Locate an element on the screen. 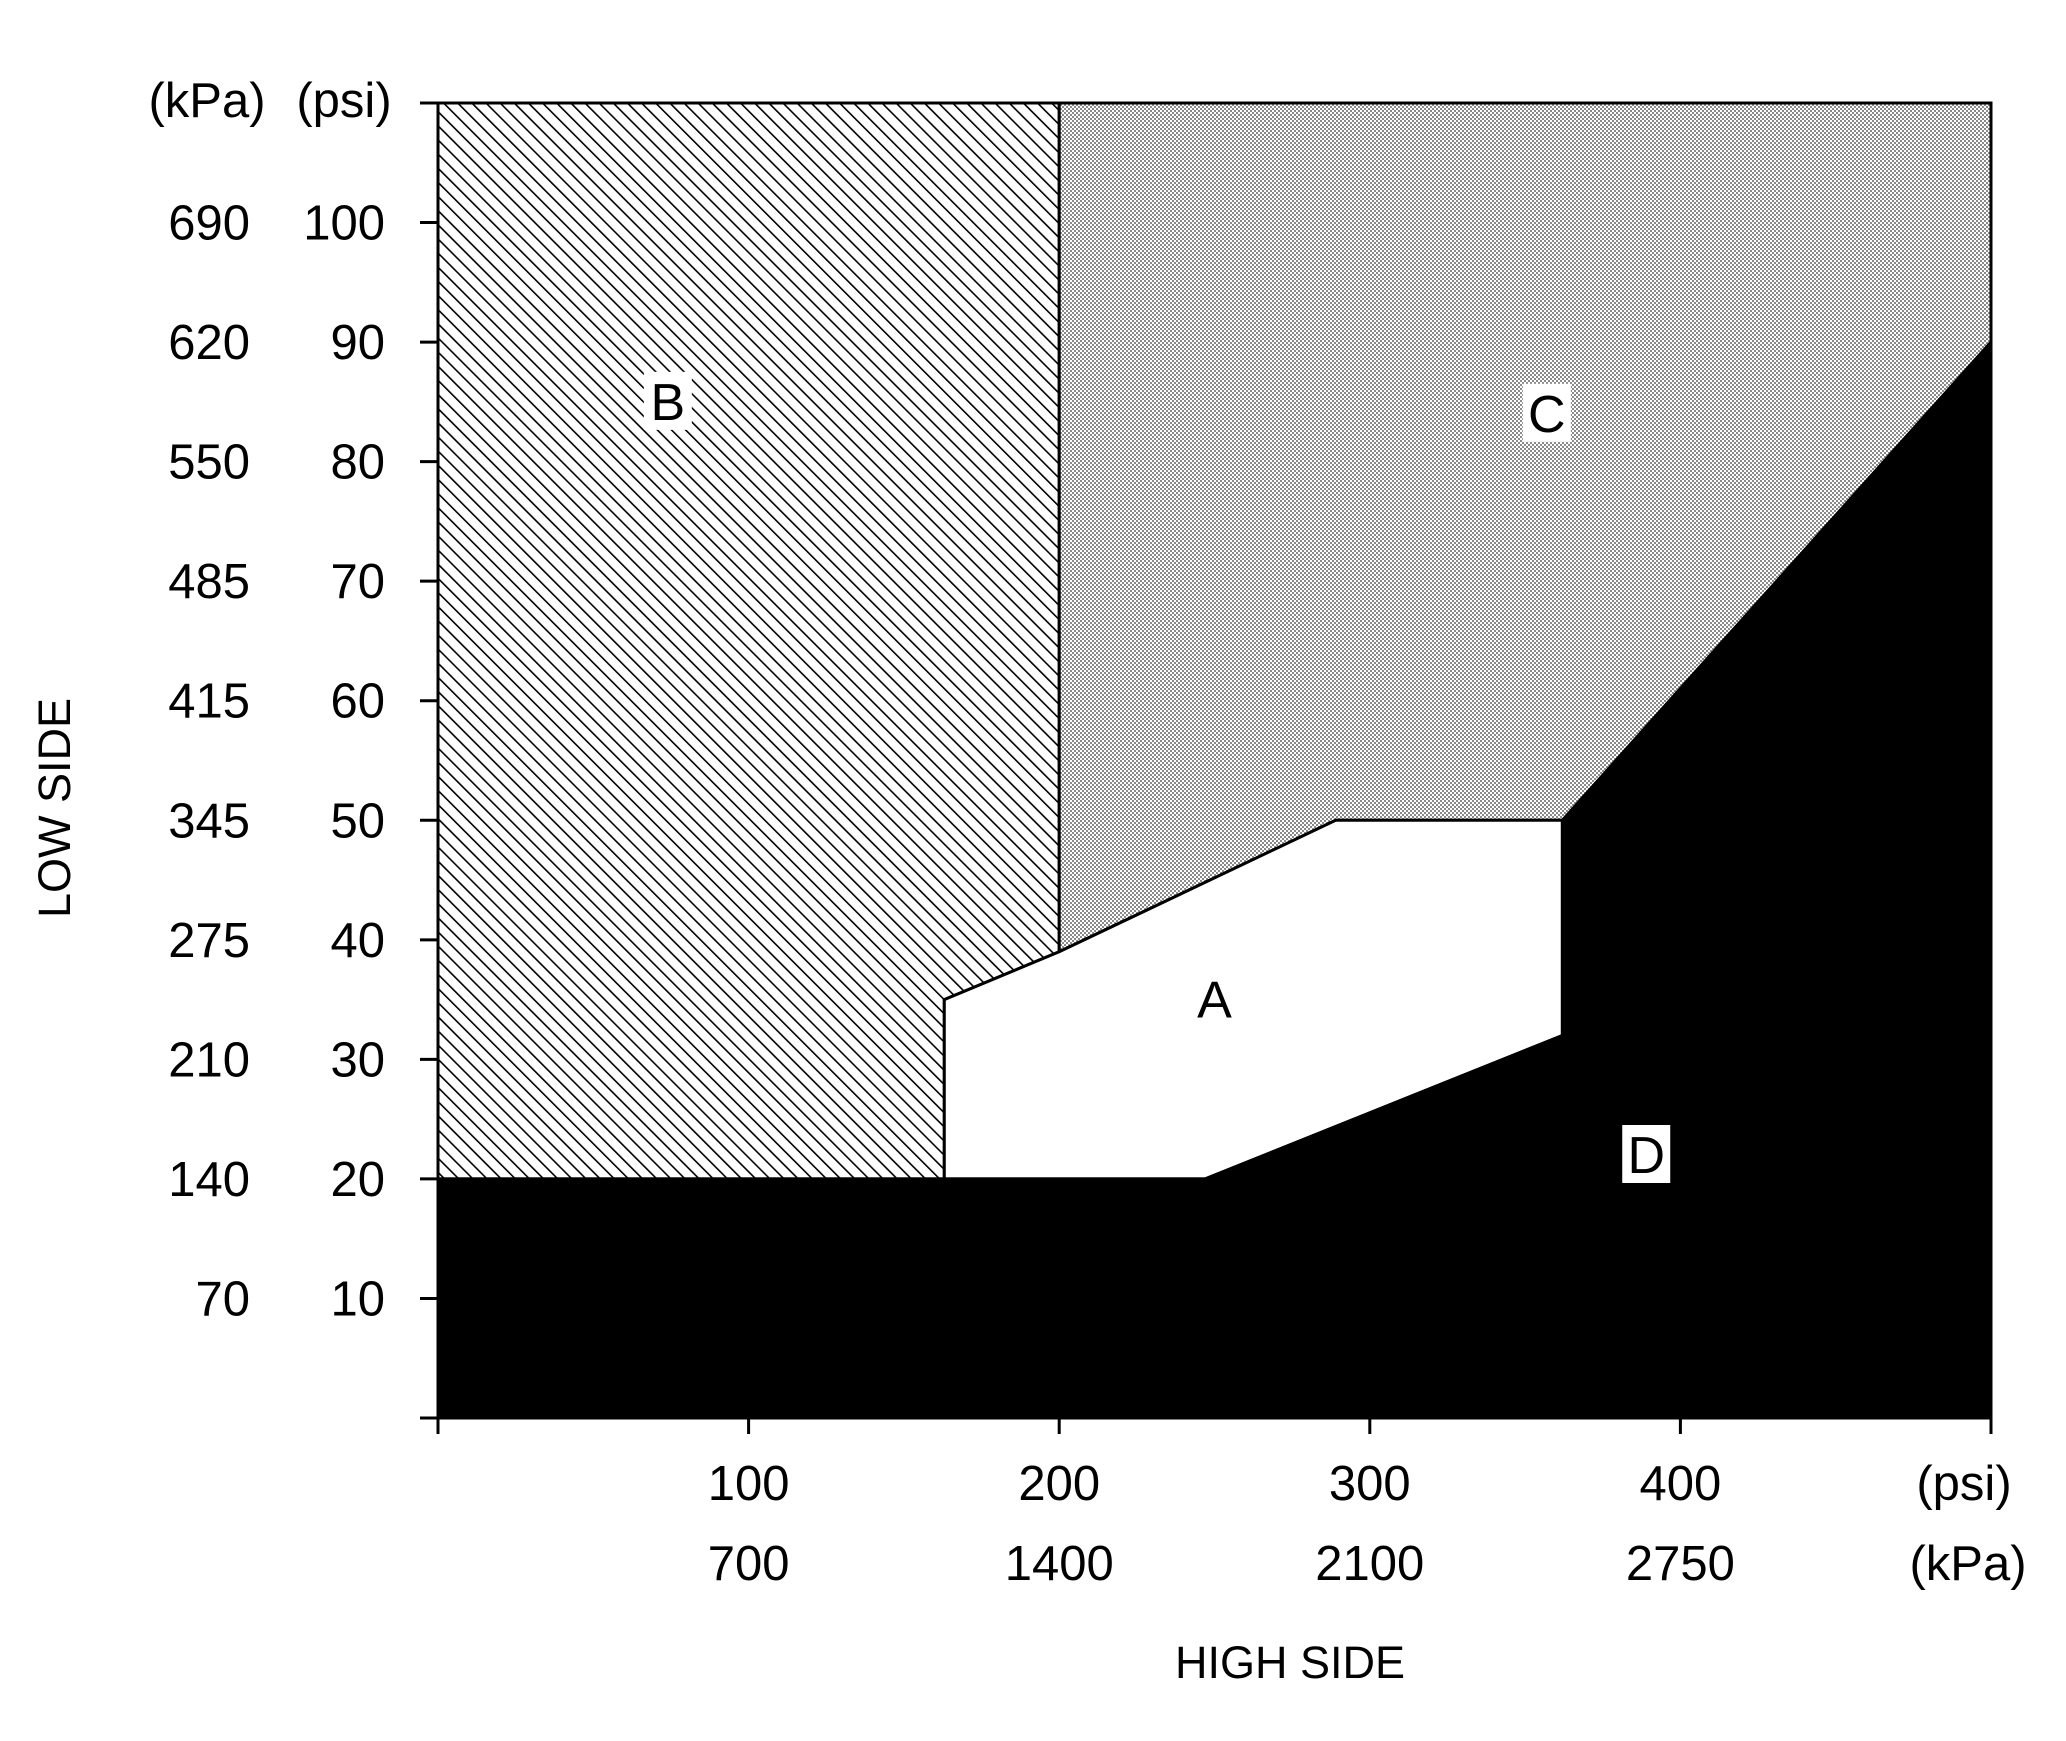 The image size is (2066, 1741). x-tick-label-kpa: 1400 is located at coordinates (1059, 1564).